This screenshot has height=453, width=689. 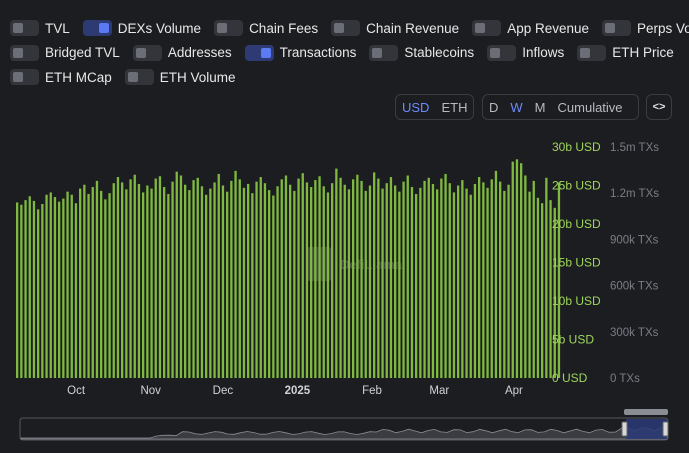 I want to click on toggle-label: ETH MCap, so click(x=78, y=77).